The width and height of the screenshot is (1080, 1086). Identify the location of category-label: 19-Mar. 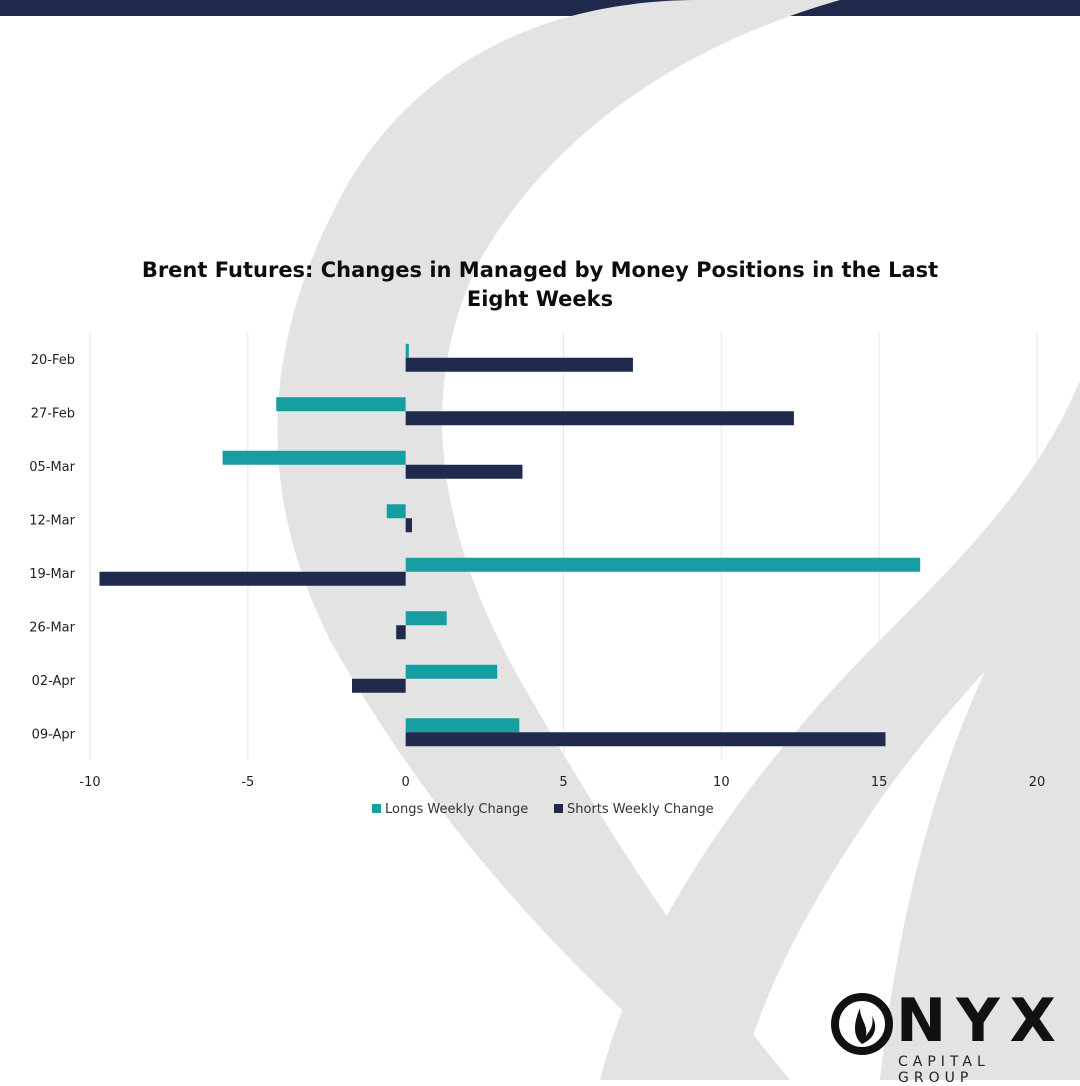
(52, 574).